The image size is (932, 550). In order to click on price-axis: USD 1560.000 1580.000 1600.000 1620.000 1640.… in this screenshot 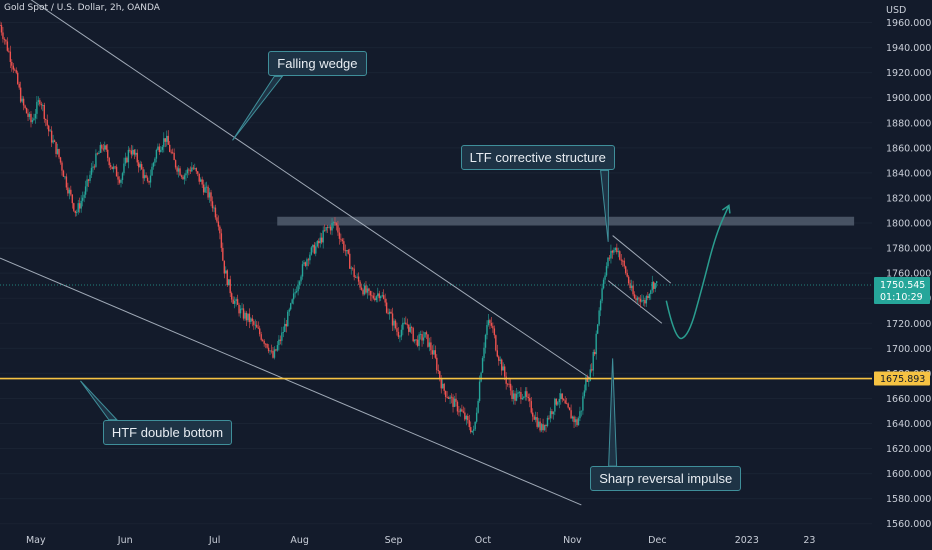, I will do `click(902, 275)`.